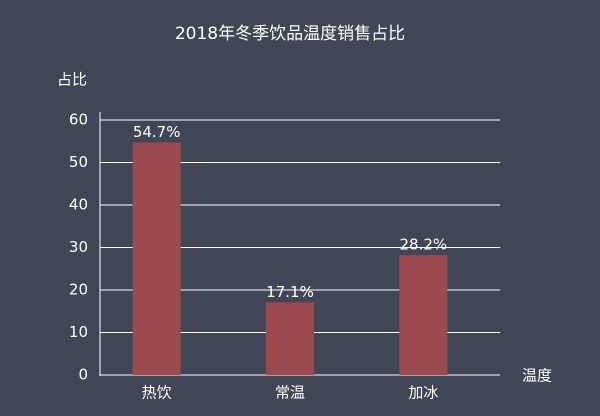  What do you see at coordinates (78, 290) in the screenshot?
I see `y-tick-label: 20` at bounding box center [78, 290].